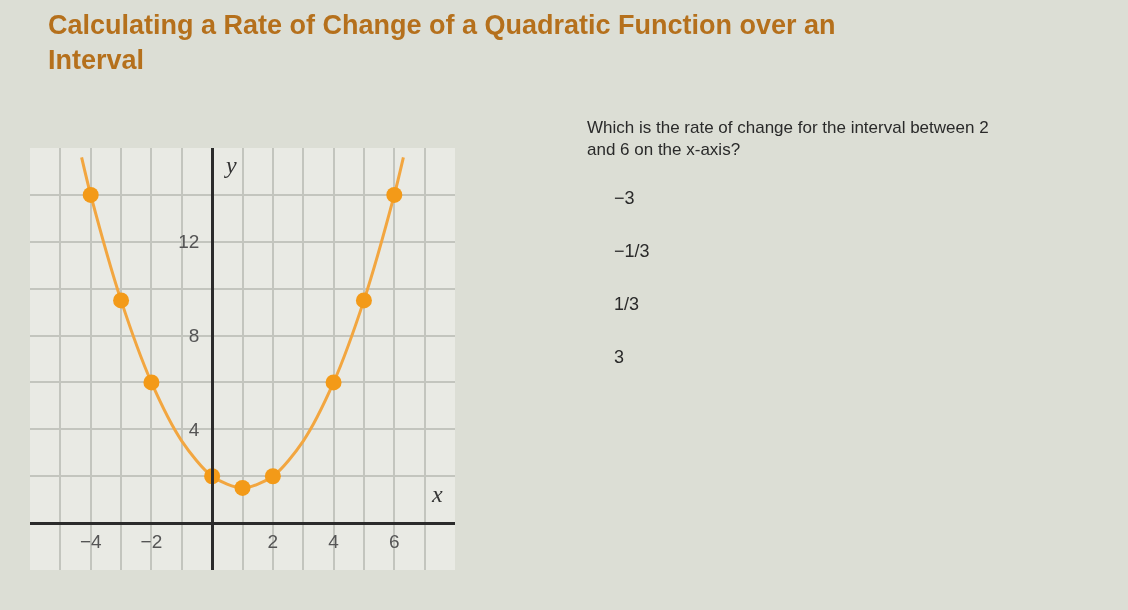 Image resolution: width=1128 pixels, height=610 pixels. I want to click on text: Which is the rate of change for the interval between 2 and 6 on the x-axis?, so click(788, 139).